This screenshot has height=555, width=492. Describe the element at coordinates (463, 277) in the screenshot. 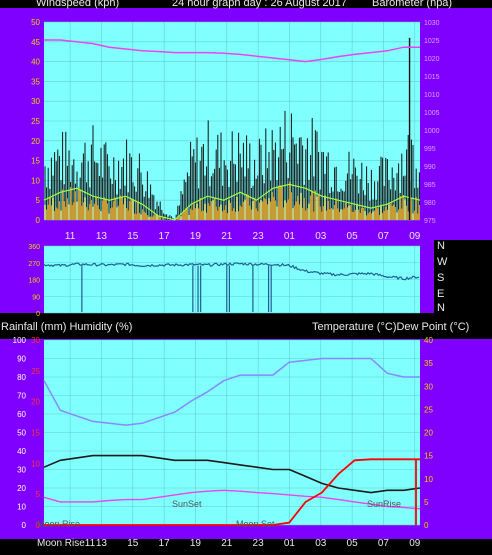

I see `compass-strip` at that location.